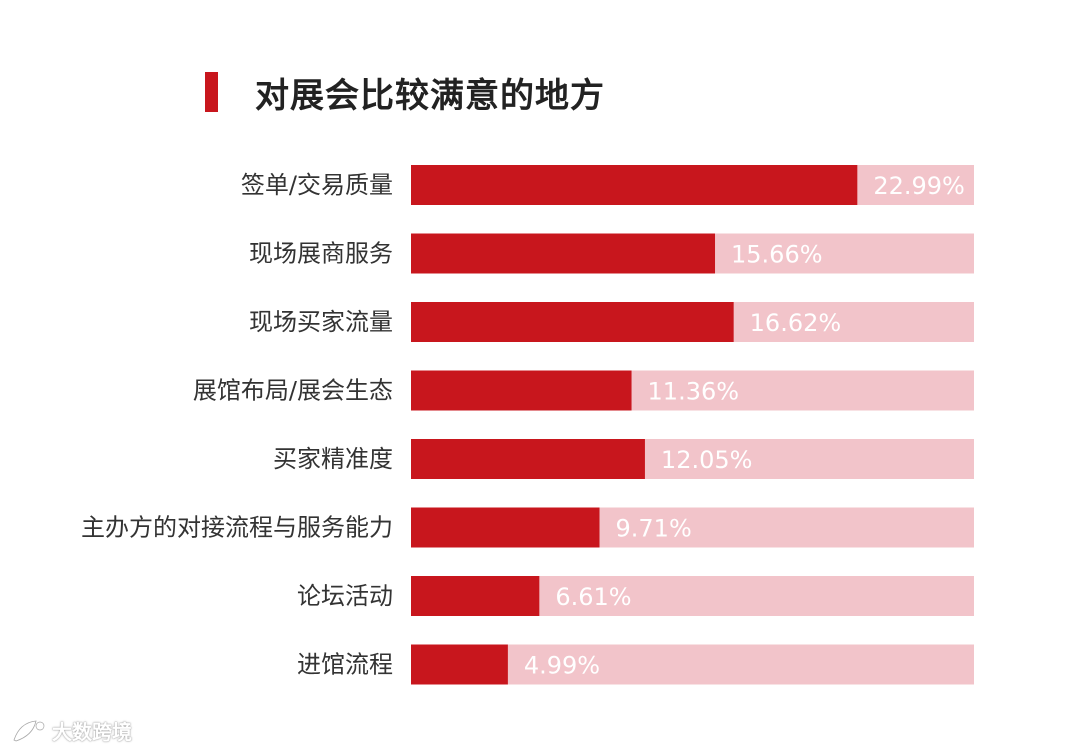  Describe the element at coordinates (919, 186) in the screenshot. I see `value-label: 22.99%` at that location.